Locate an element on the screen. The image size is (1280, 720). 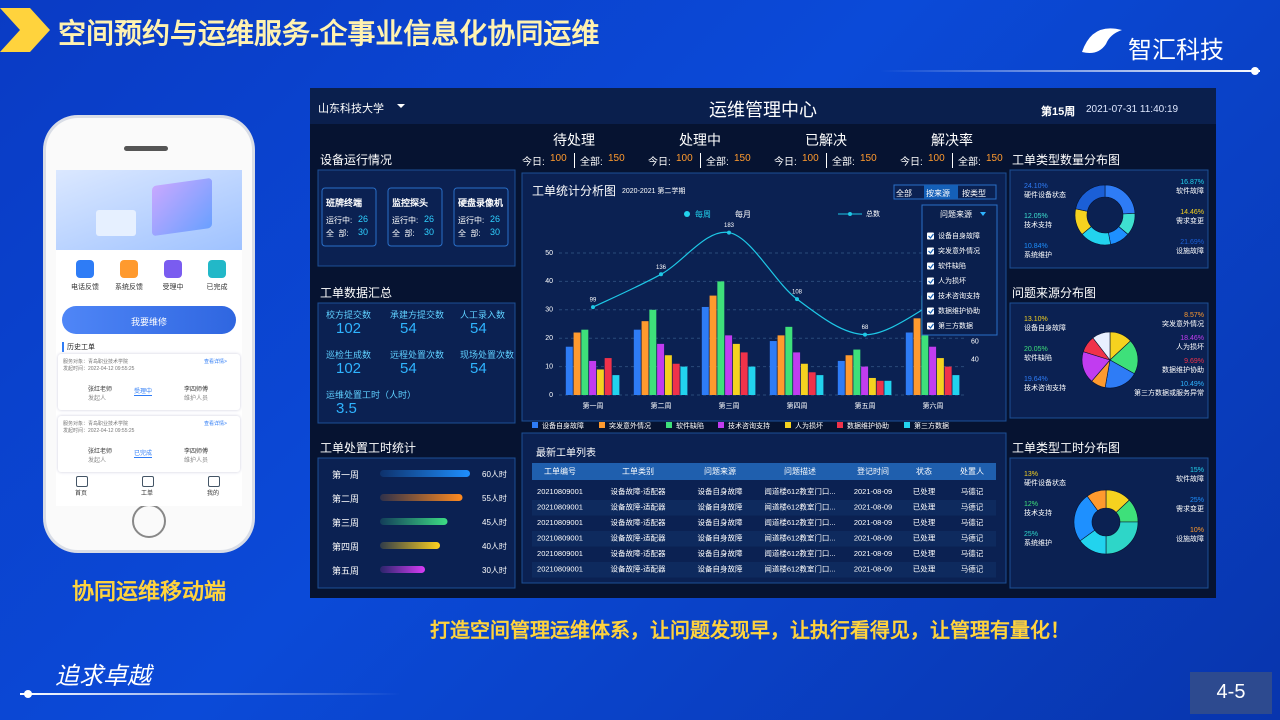
order-status: 受理中 is located at coordinates (143, 391).